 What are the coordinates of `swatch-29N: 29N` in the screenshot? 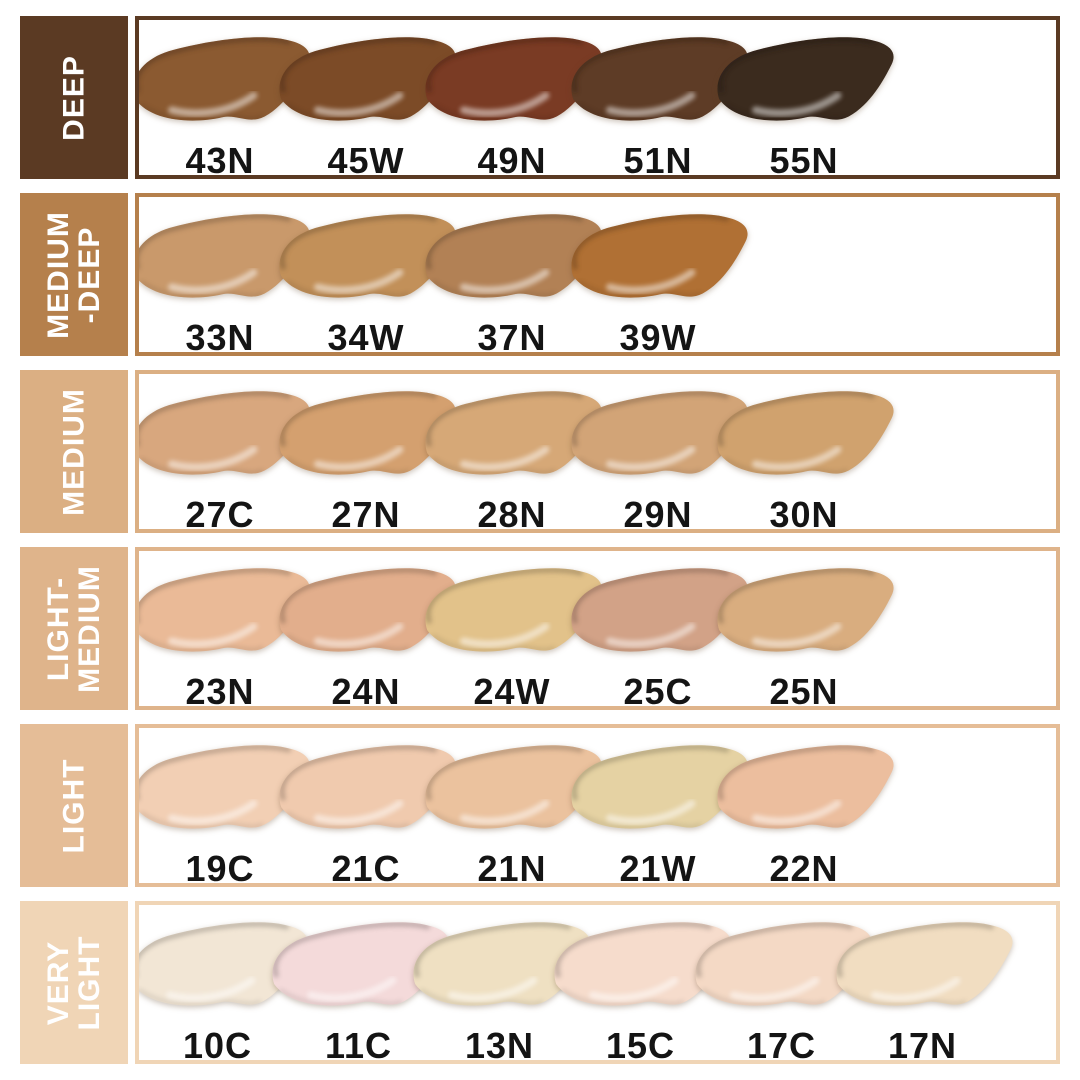 It's located at (659, 454).